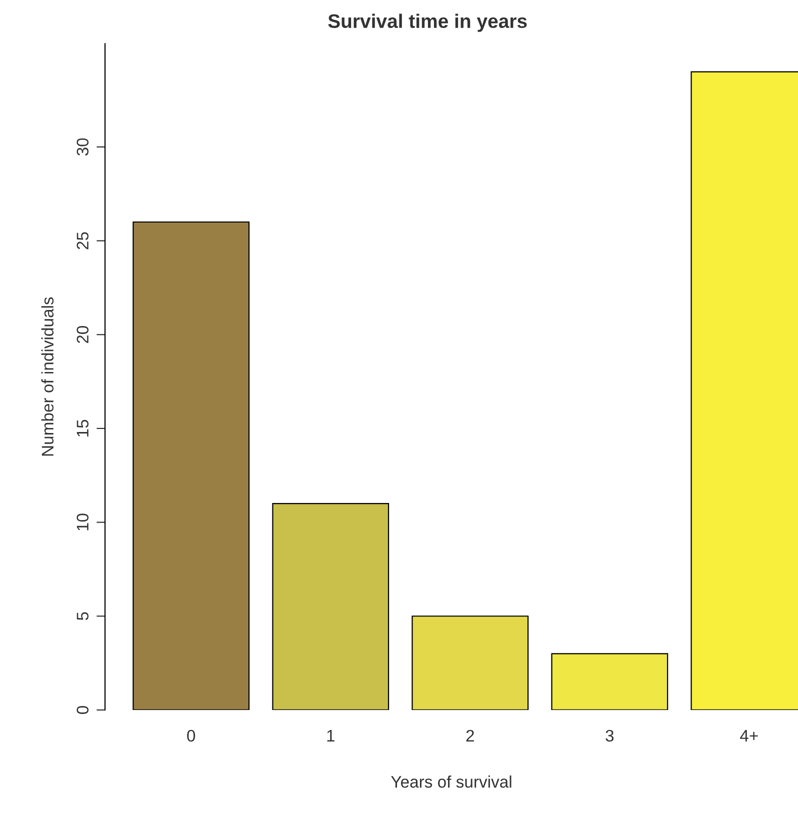 This screenshot has width=798, height=814. What do you see at coordinates (47, 376) in the screenshot?
I see `y-axis-title: Number of individuals` at bounding box center [47, 376].